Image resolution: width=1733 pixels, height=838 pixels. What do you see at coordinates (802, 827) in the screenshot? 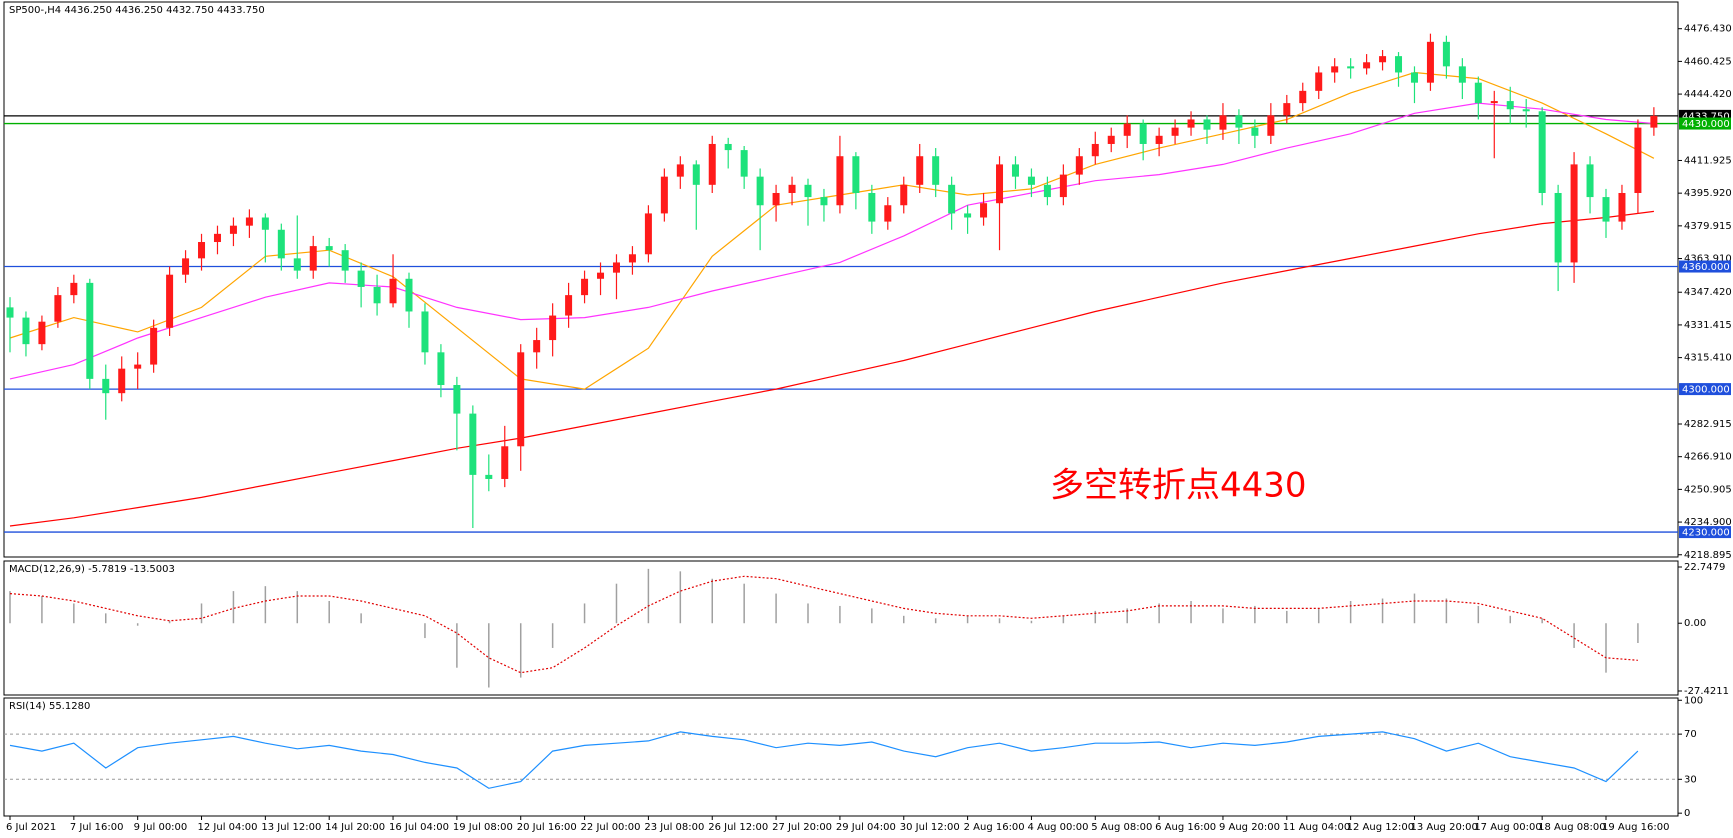
I see `x-tick-label: 27 Jul 20:00` at bounding box center [802, 827].